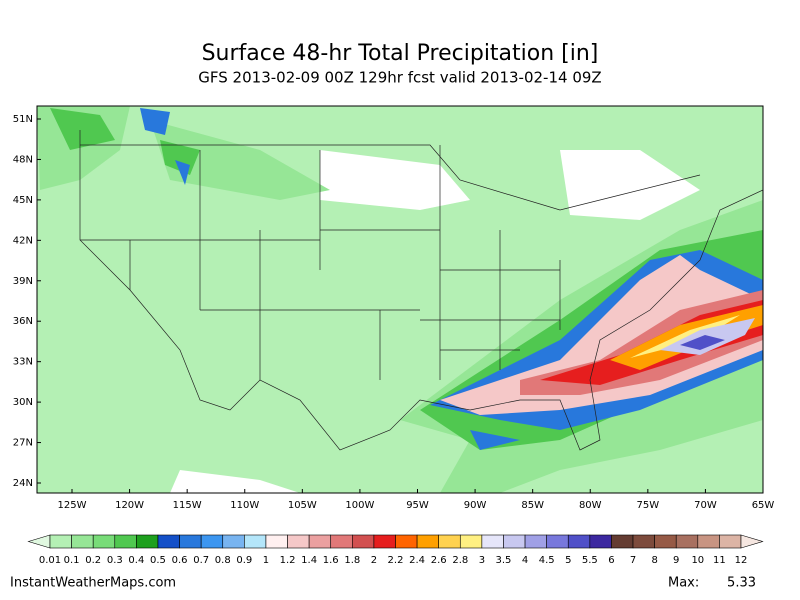  What do you see at coordinates (266, 560) in the screenshot?
I see `colorbar-label: 1` at bounding box center [266, 560].